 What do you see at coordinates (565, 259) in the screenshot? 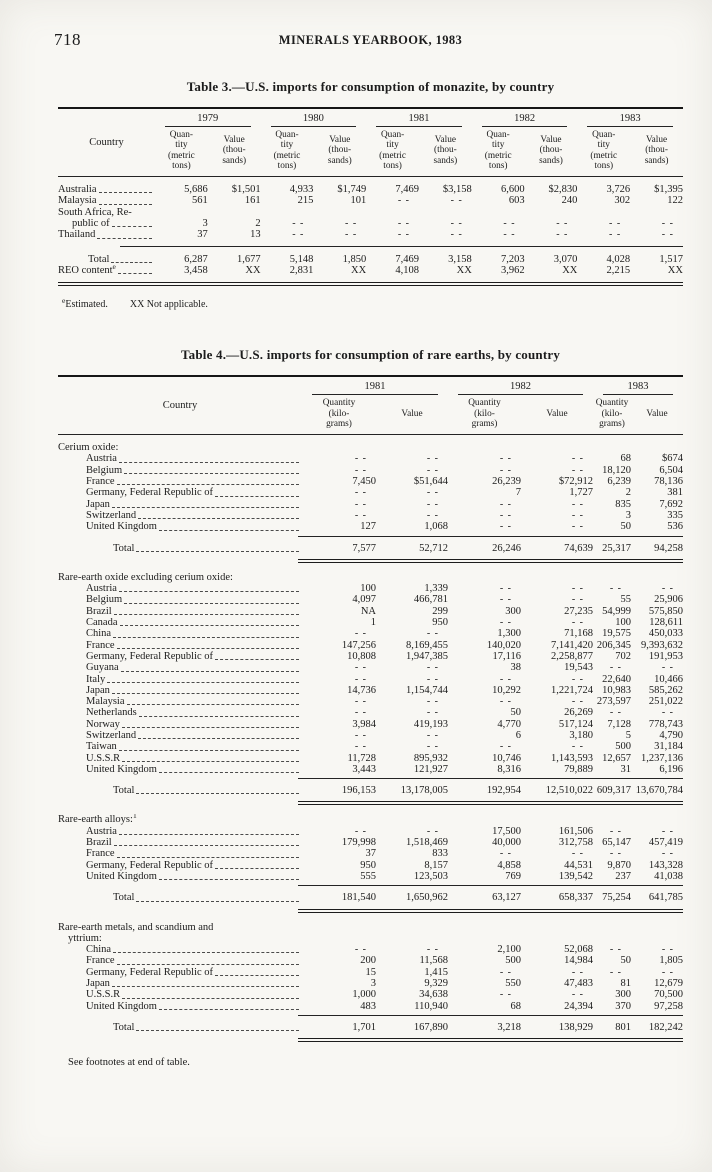
I see `cell: 3,070` at bounding box center [565, 259].